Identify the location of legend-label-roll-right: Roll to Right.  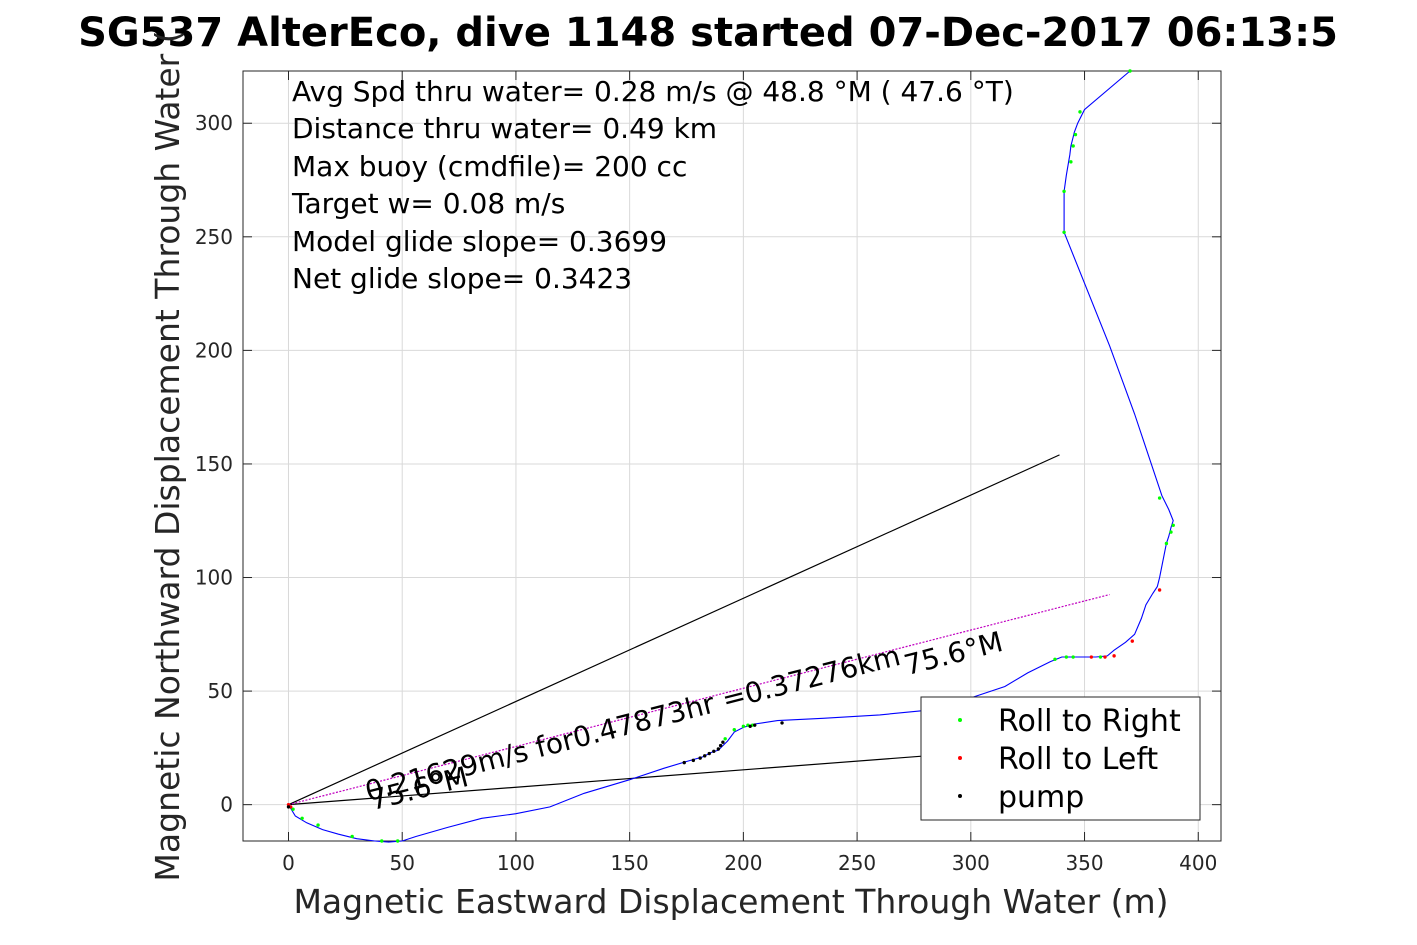
(1089, 721).